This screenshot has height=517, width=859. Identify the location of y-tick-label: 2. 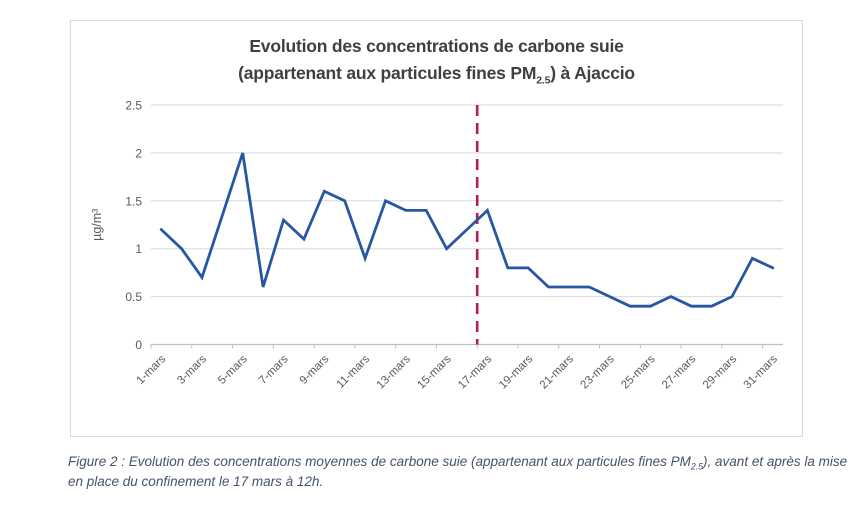
(138, 153).